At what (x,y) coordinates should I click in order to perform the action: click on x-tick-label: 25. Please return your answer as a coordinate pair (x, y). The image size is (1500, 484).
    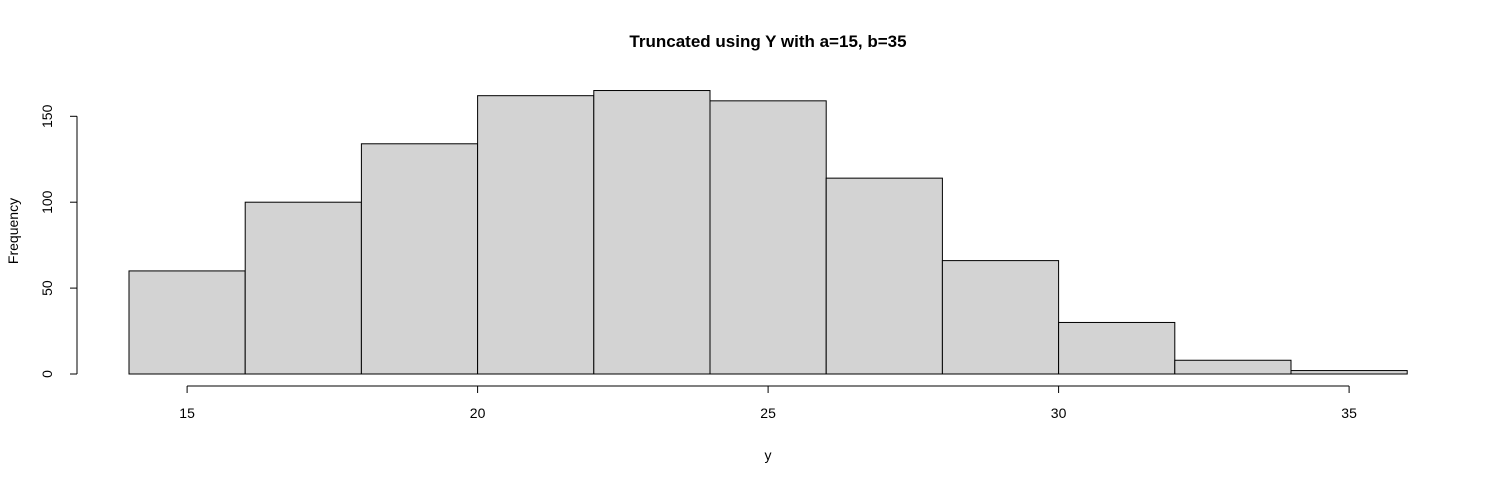
    Looking at the image, I should click on (768, 413).